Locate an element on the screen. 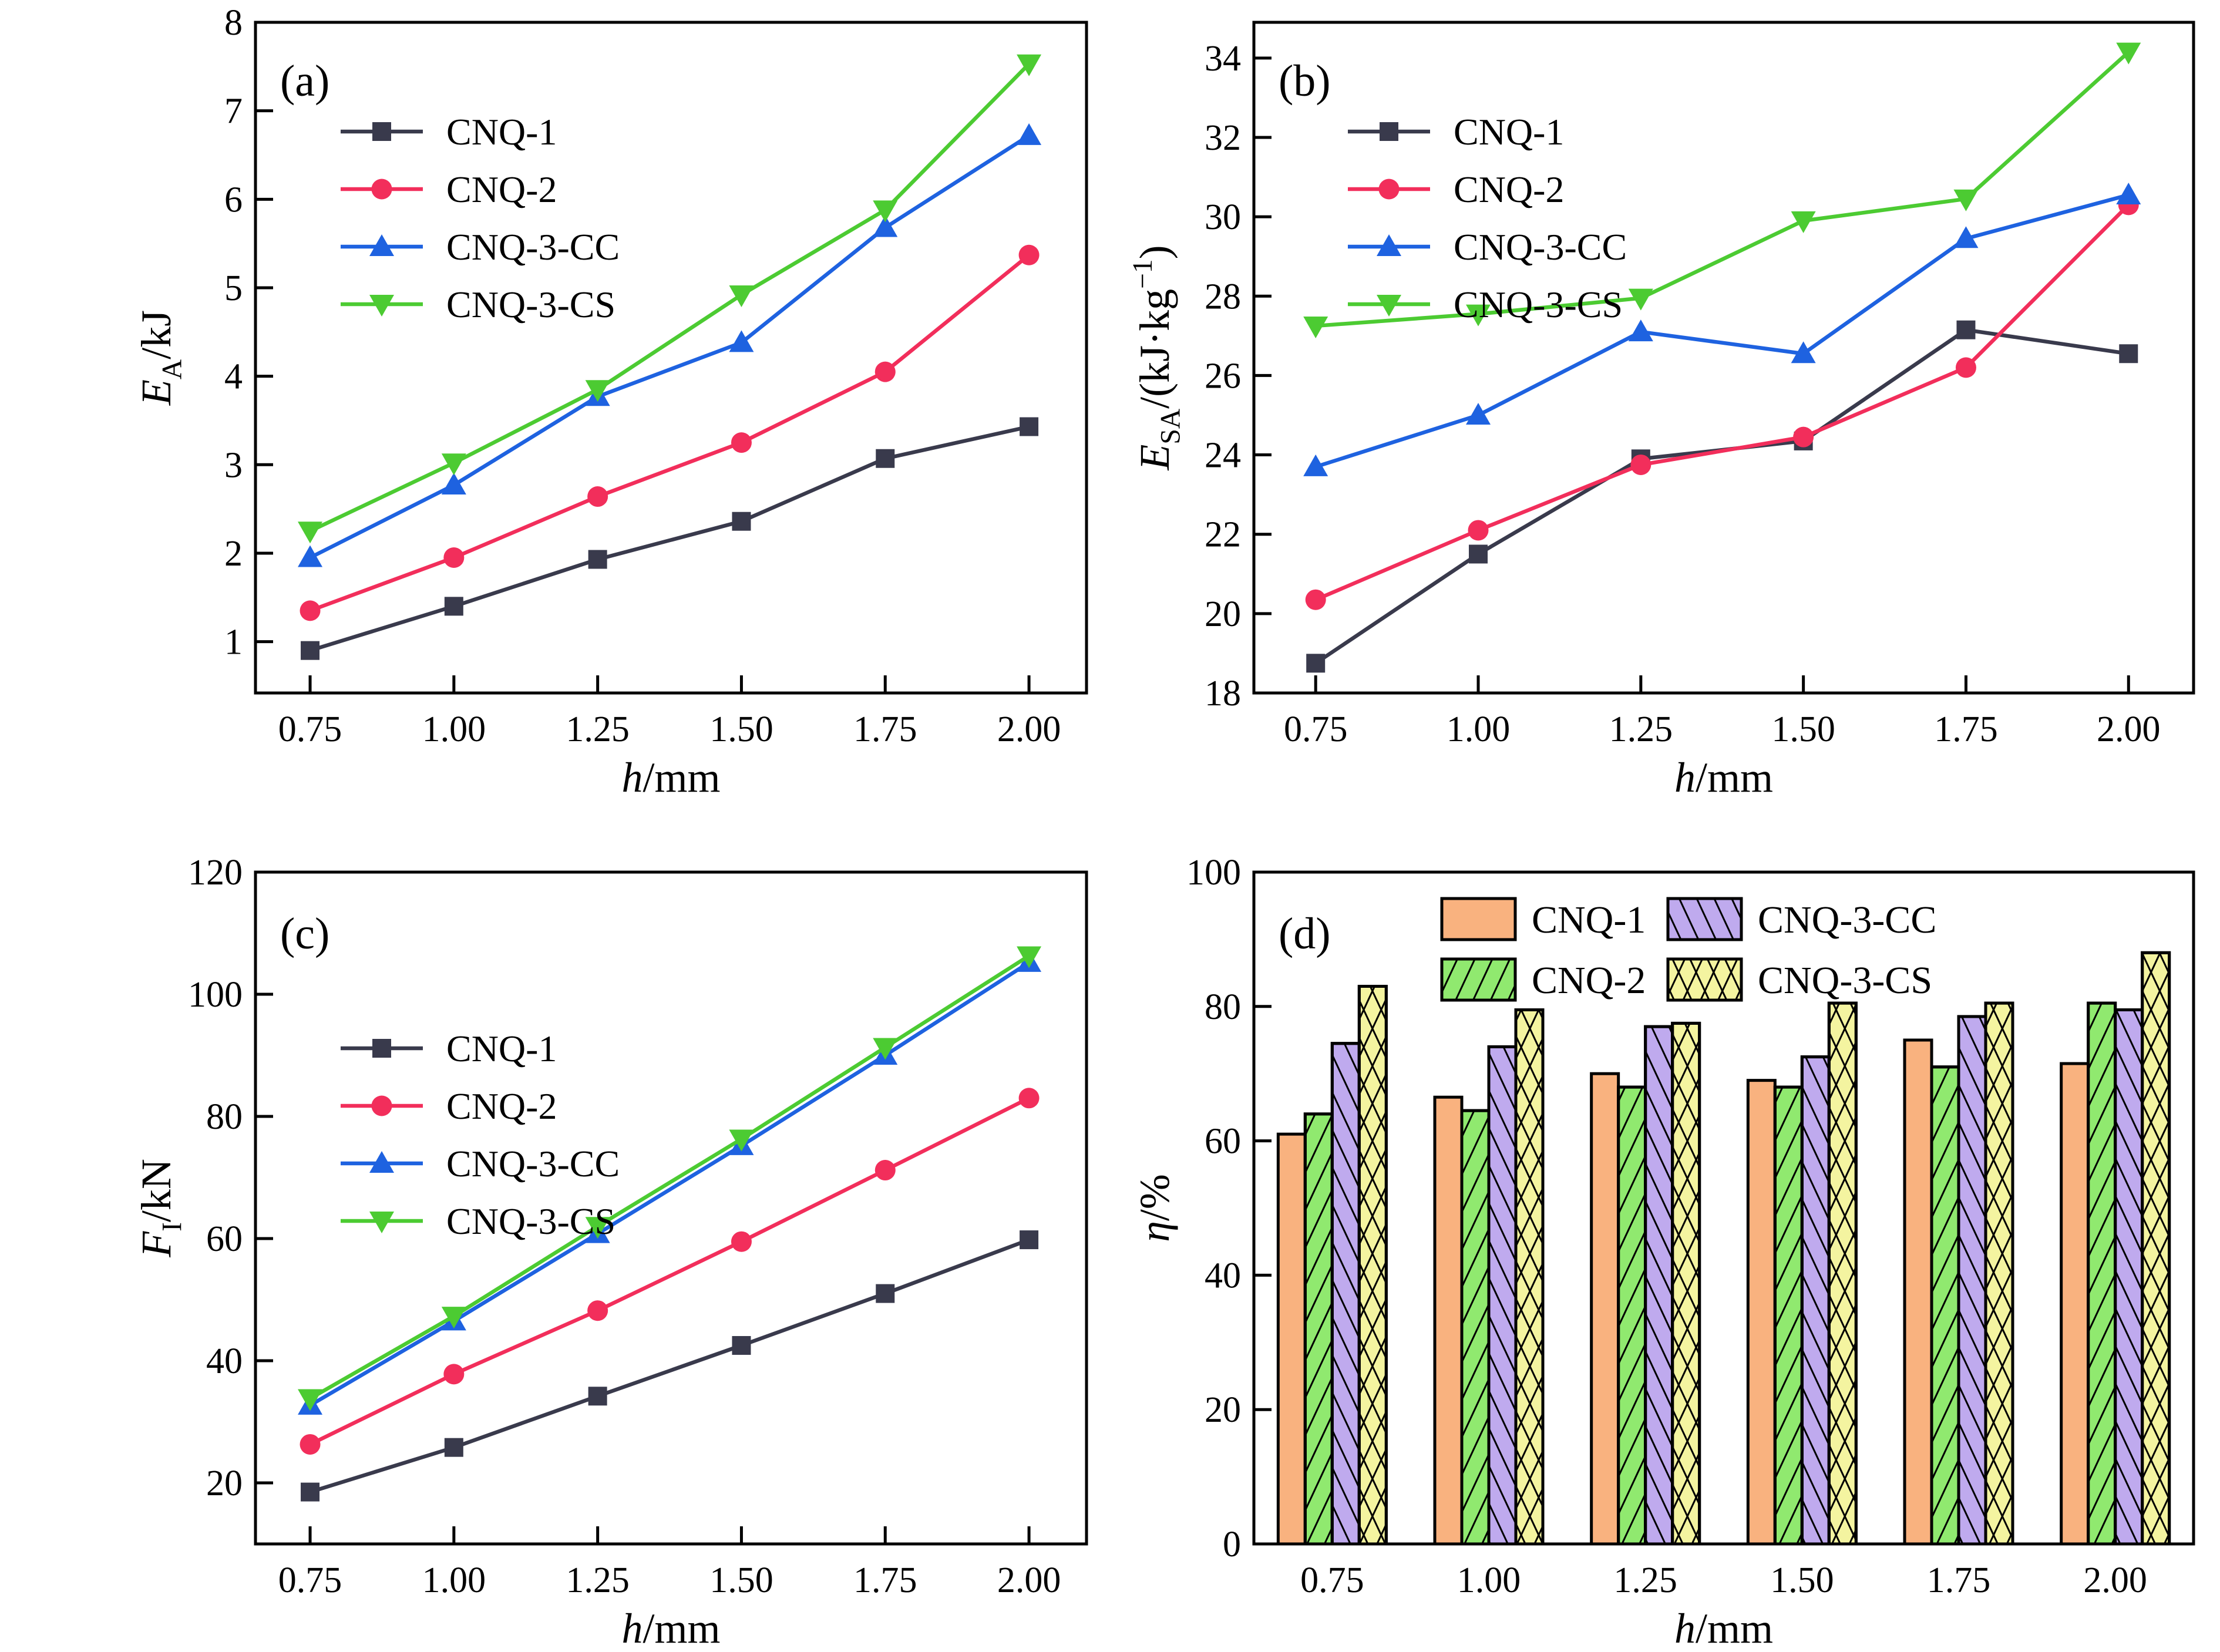 Image resolution: width=2220 pixels, height=1652 pixels. x-tick-label: 1.25 is located at coordinates (597, 1580).